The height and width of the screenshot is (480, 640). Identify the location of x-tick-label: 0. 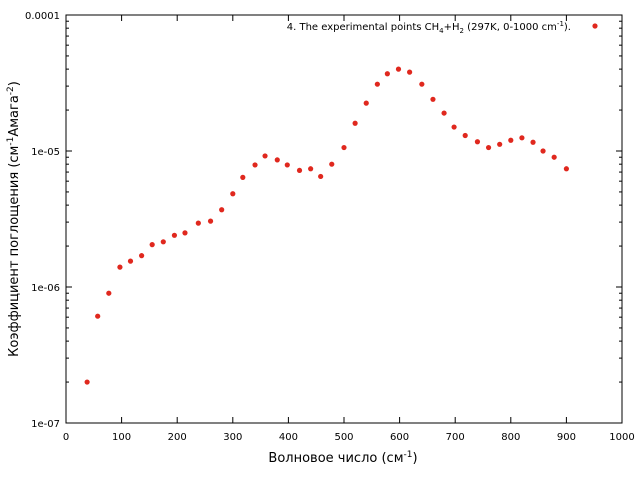
(66, 437).